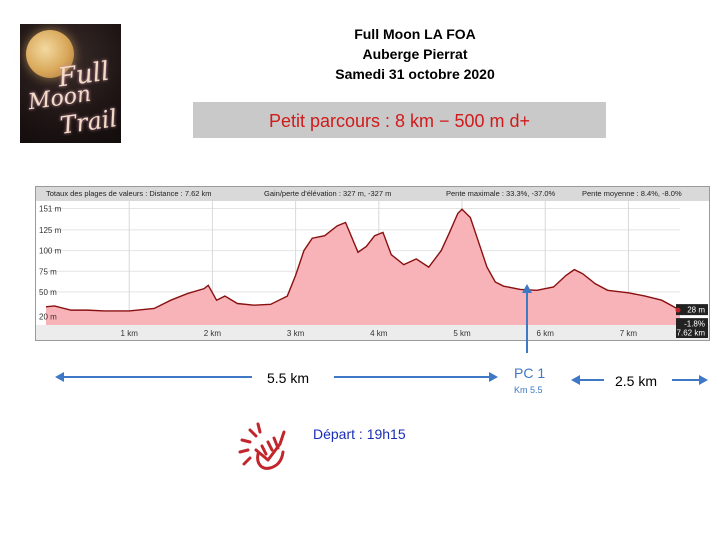 Image resolution: width=720 pixels, height=540 pixels. What do you see at coordinates (48, 271) in the screenshot?
I see `y-tick-label: 75 m` at bounding box center [48, 271].